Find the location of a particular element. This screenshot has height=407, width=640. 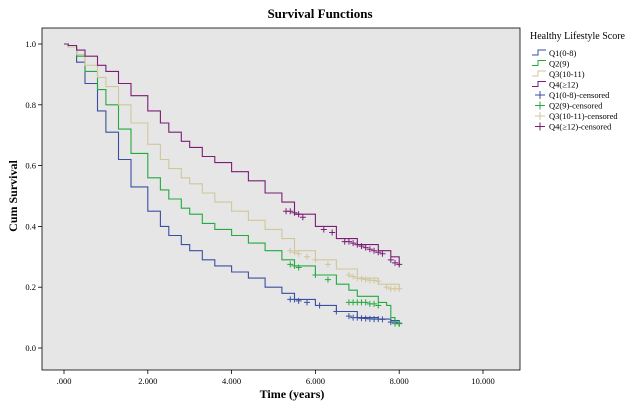

legend-entry-label: Q4(≥12)-censored is located at coordinates (580, 127).